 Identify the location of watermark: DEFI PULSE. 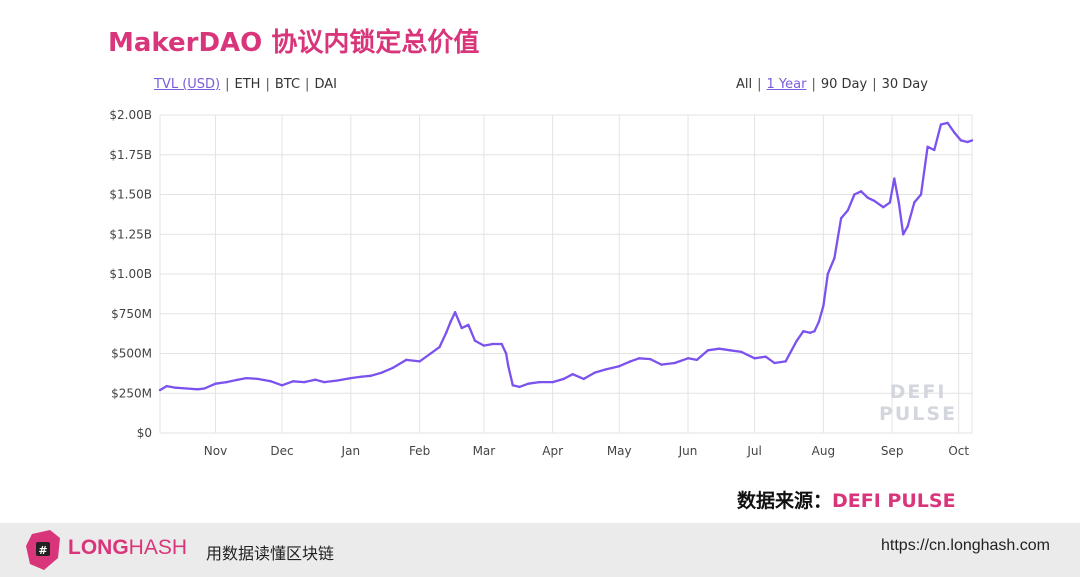
(918, 403).